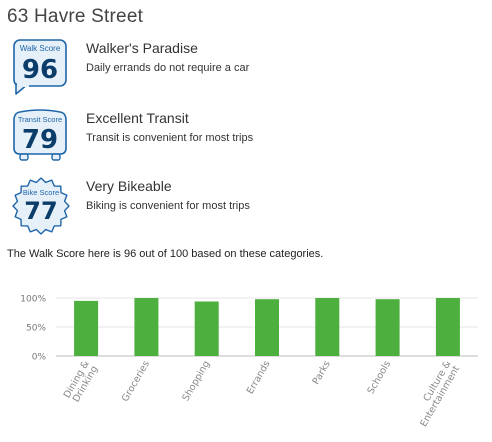 This screenshot has width=492, height=442. Describe the element at coordinates (322, 373) in the screenshot. I see `x-tick-label: Parks` at that location.